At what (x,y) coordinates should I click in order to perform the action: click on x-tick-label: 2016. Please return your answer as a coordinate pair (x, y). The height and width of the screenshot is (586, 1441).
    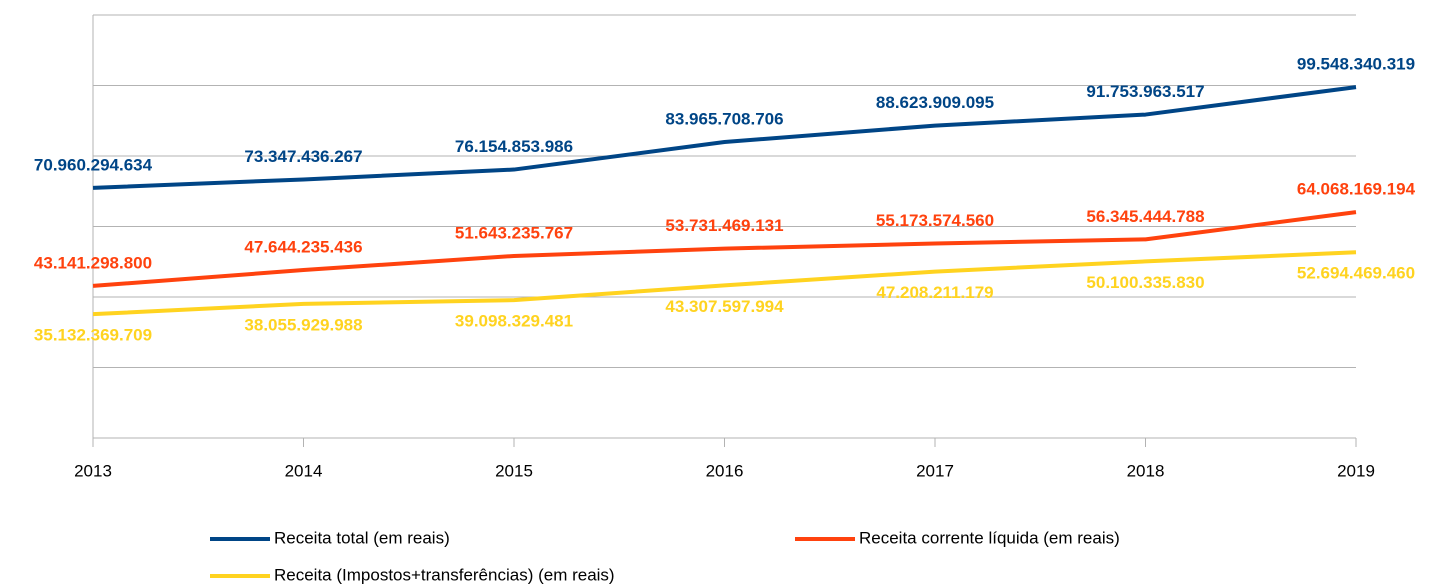
    Looking at the image, I should click on (725, 470).